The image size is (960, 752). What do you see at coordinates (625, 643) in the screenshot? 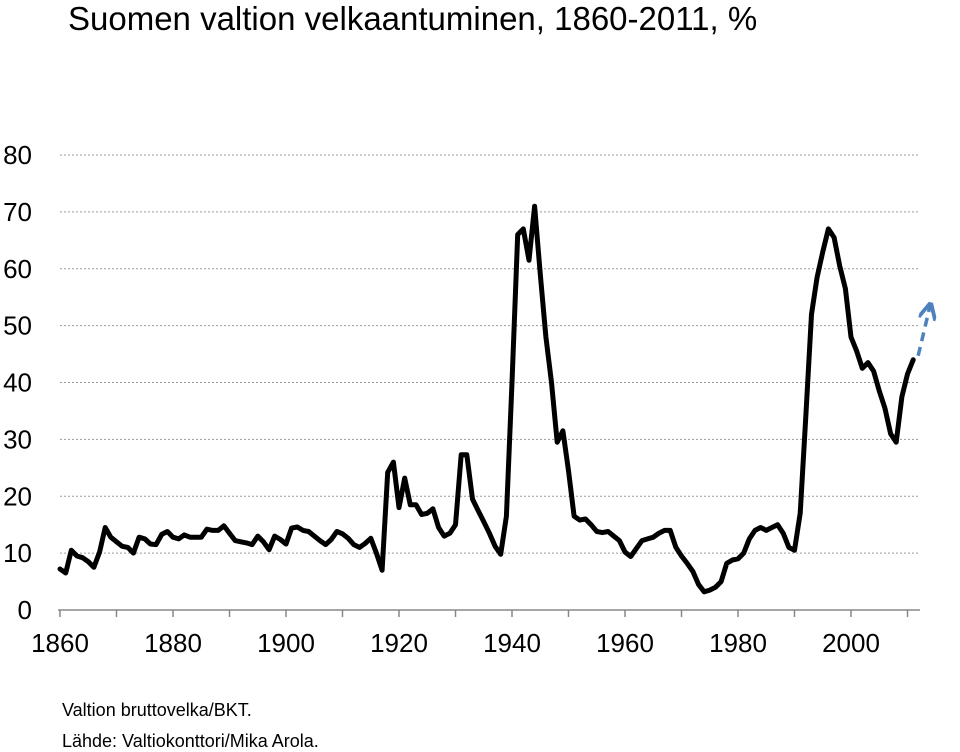
I see `x-tick-label-1960: 1960` at bounding box center [625, 643].